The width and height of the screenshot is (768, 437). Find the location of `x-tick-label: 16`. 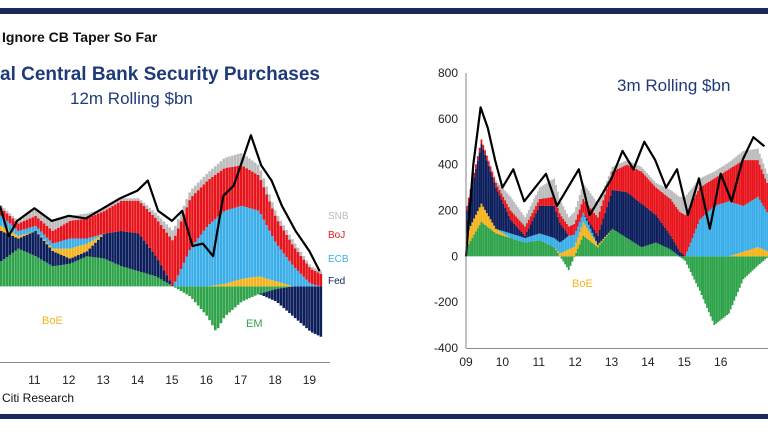

x-tick-label: 16 is located at coordinates (721, 362).